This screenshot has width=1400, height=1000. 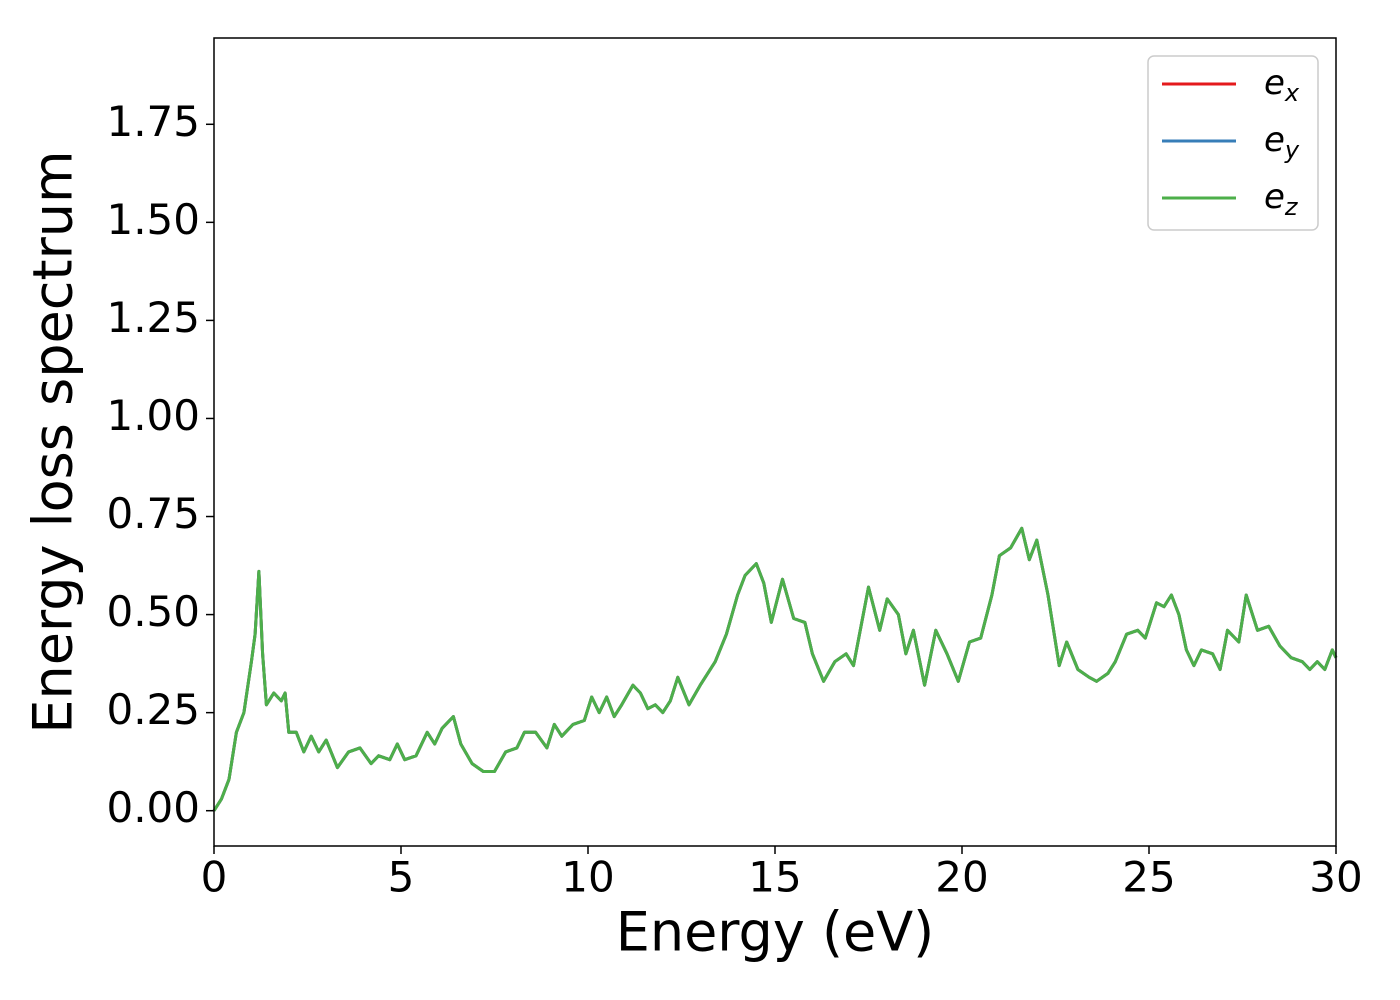 I want to click on y-tick-label: 1.75, so click(x=153, y=121).